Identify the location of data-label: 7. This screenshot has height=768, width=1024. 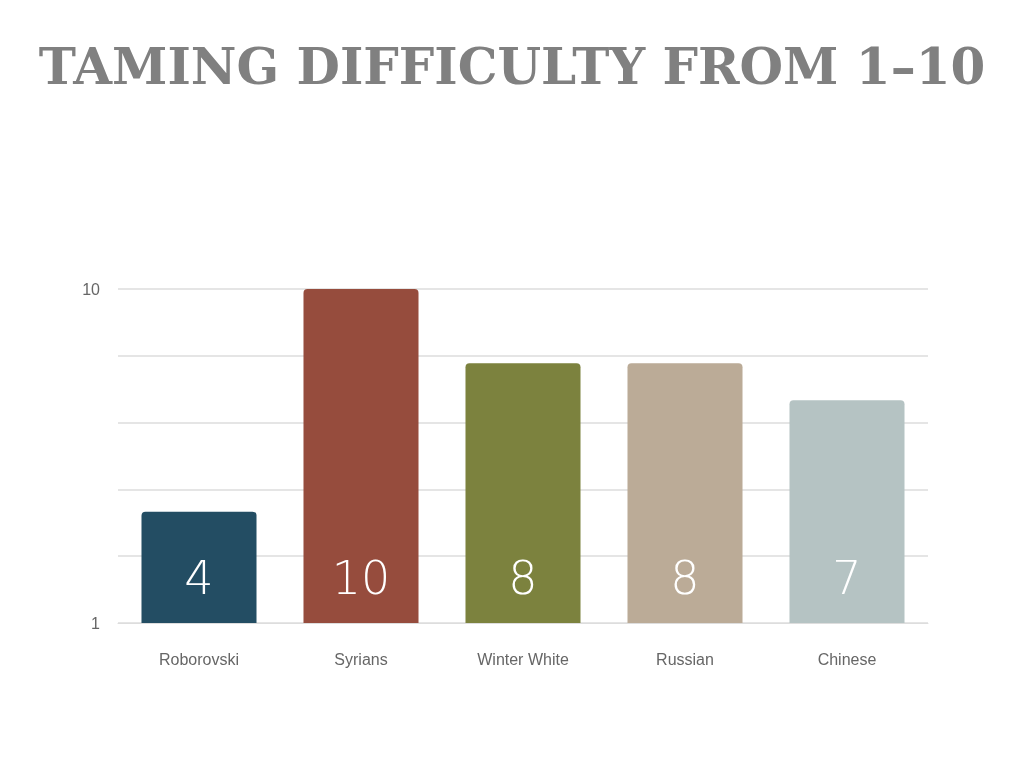
(847, 578).